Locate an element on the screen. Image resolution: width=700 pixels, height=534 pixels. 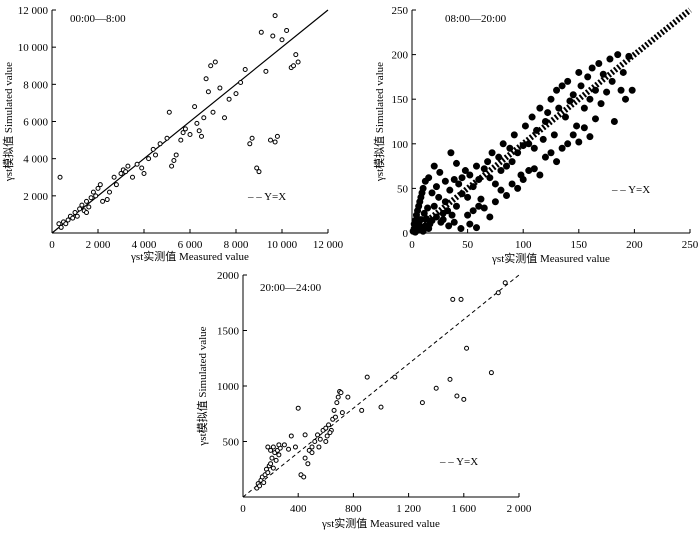
panel-title: 20:00—24:00 is located at coordinates (291, 288).